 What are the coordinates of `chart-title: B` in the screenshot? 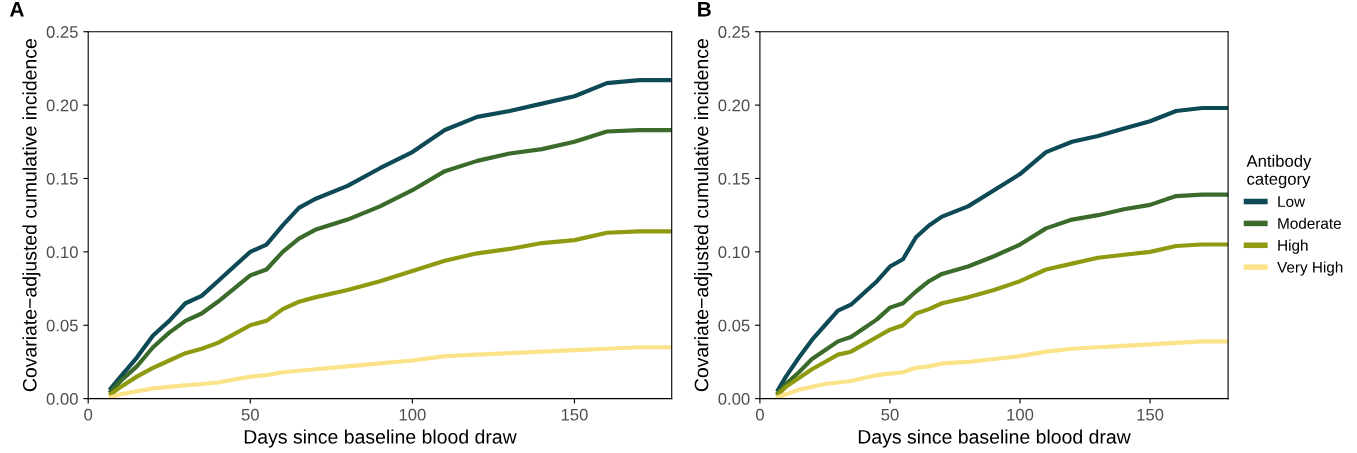 It's located at (704, 9).